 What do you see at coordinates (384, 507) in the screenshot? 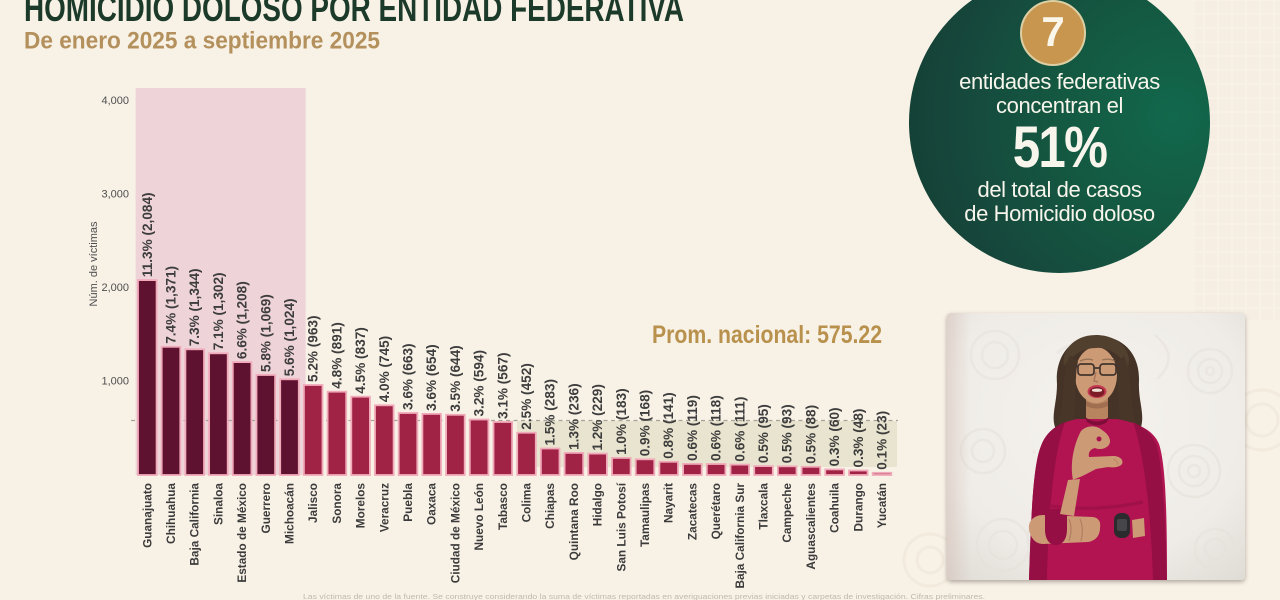
I see `svg-text: Veracruz` at bounding box center [384, 507].